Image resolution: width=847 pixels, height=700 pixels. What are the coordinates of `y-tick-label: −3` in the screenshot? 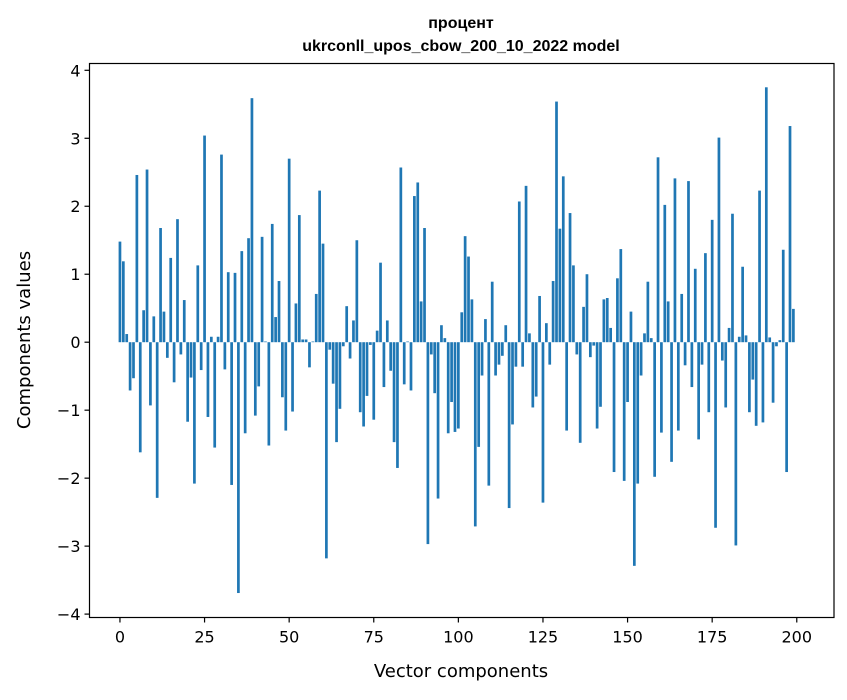 It's located at (69, 546).